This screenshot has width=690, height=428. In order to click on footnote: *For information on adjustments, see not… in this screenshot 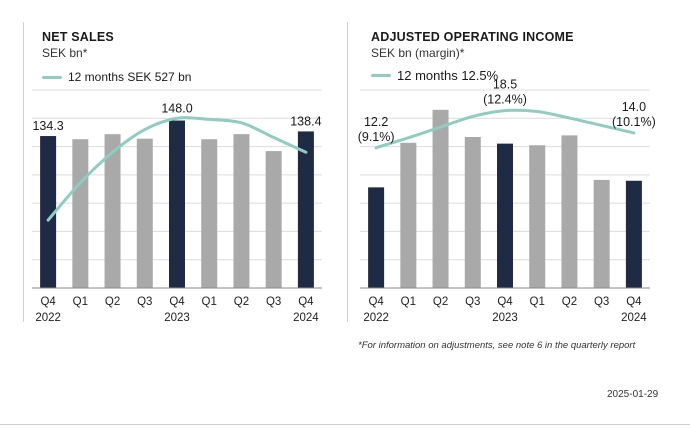, I will do `click(497, 345)`.